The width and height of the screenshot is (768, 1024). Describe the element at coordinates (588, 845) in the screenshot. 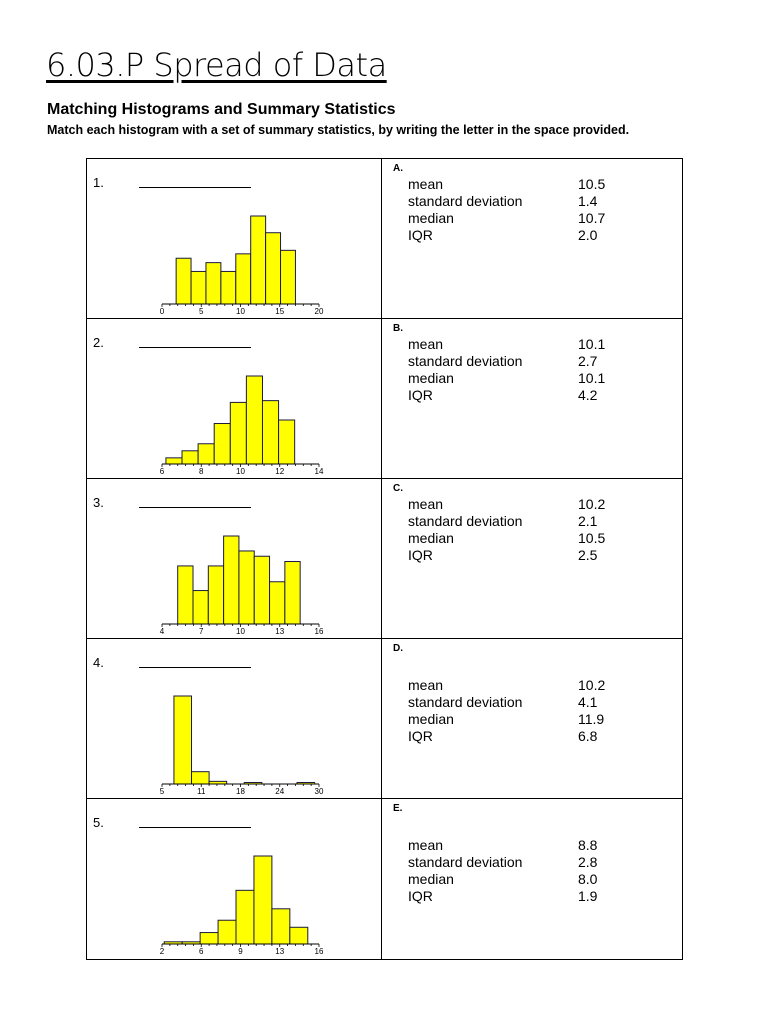

I see `stat-value: 8.8` at that location.